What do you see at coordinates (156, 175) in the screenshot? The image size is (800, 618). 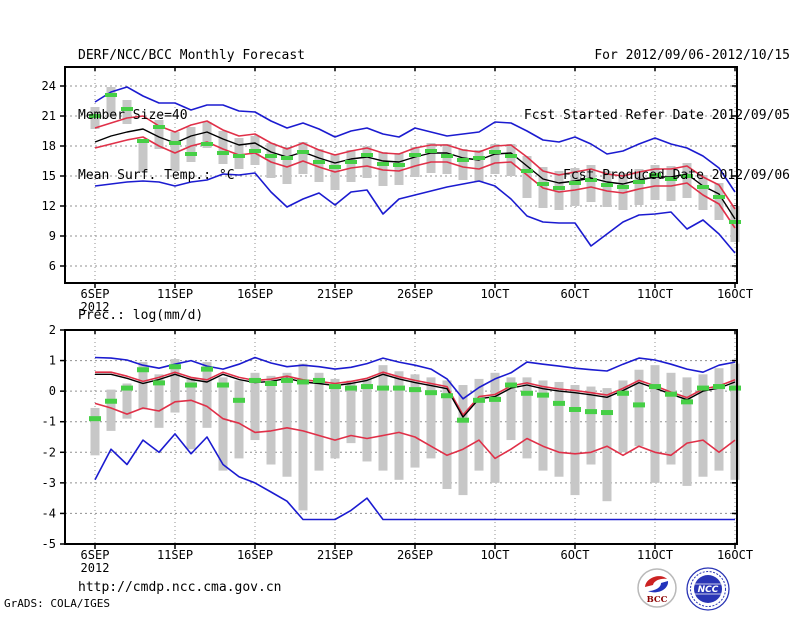 I see `temp-variable-label: Mean Surf. Temp.: °C` at bounding box center [156, 175].